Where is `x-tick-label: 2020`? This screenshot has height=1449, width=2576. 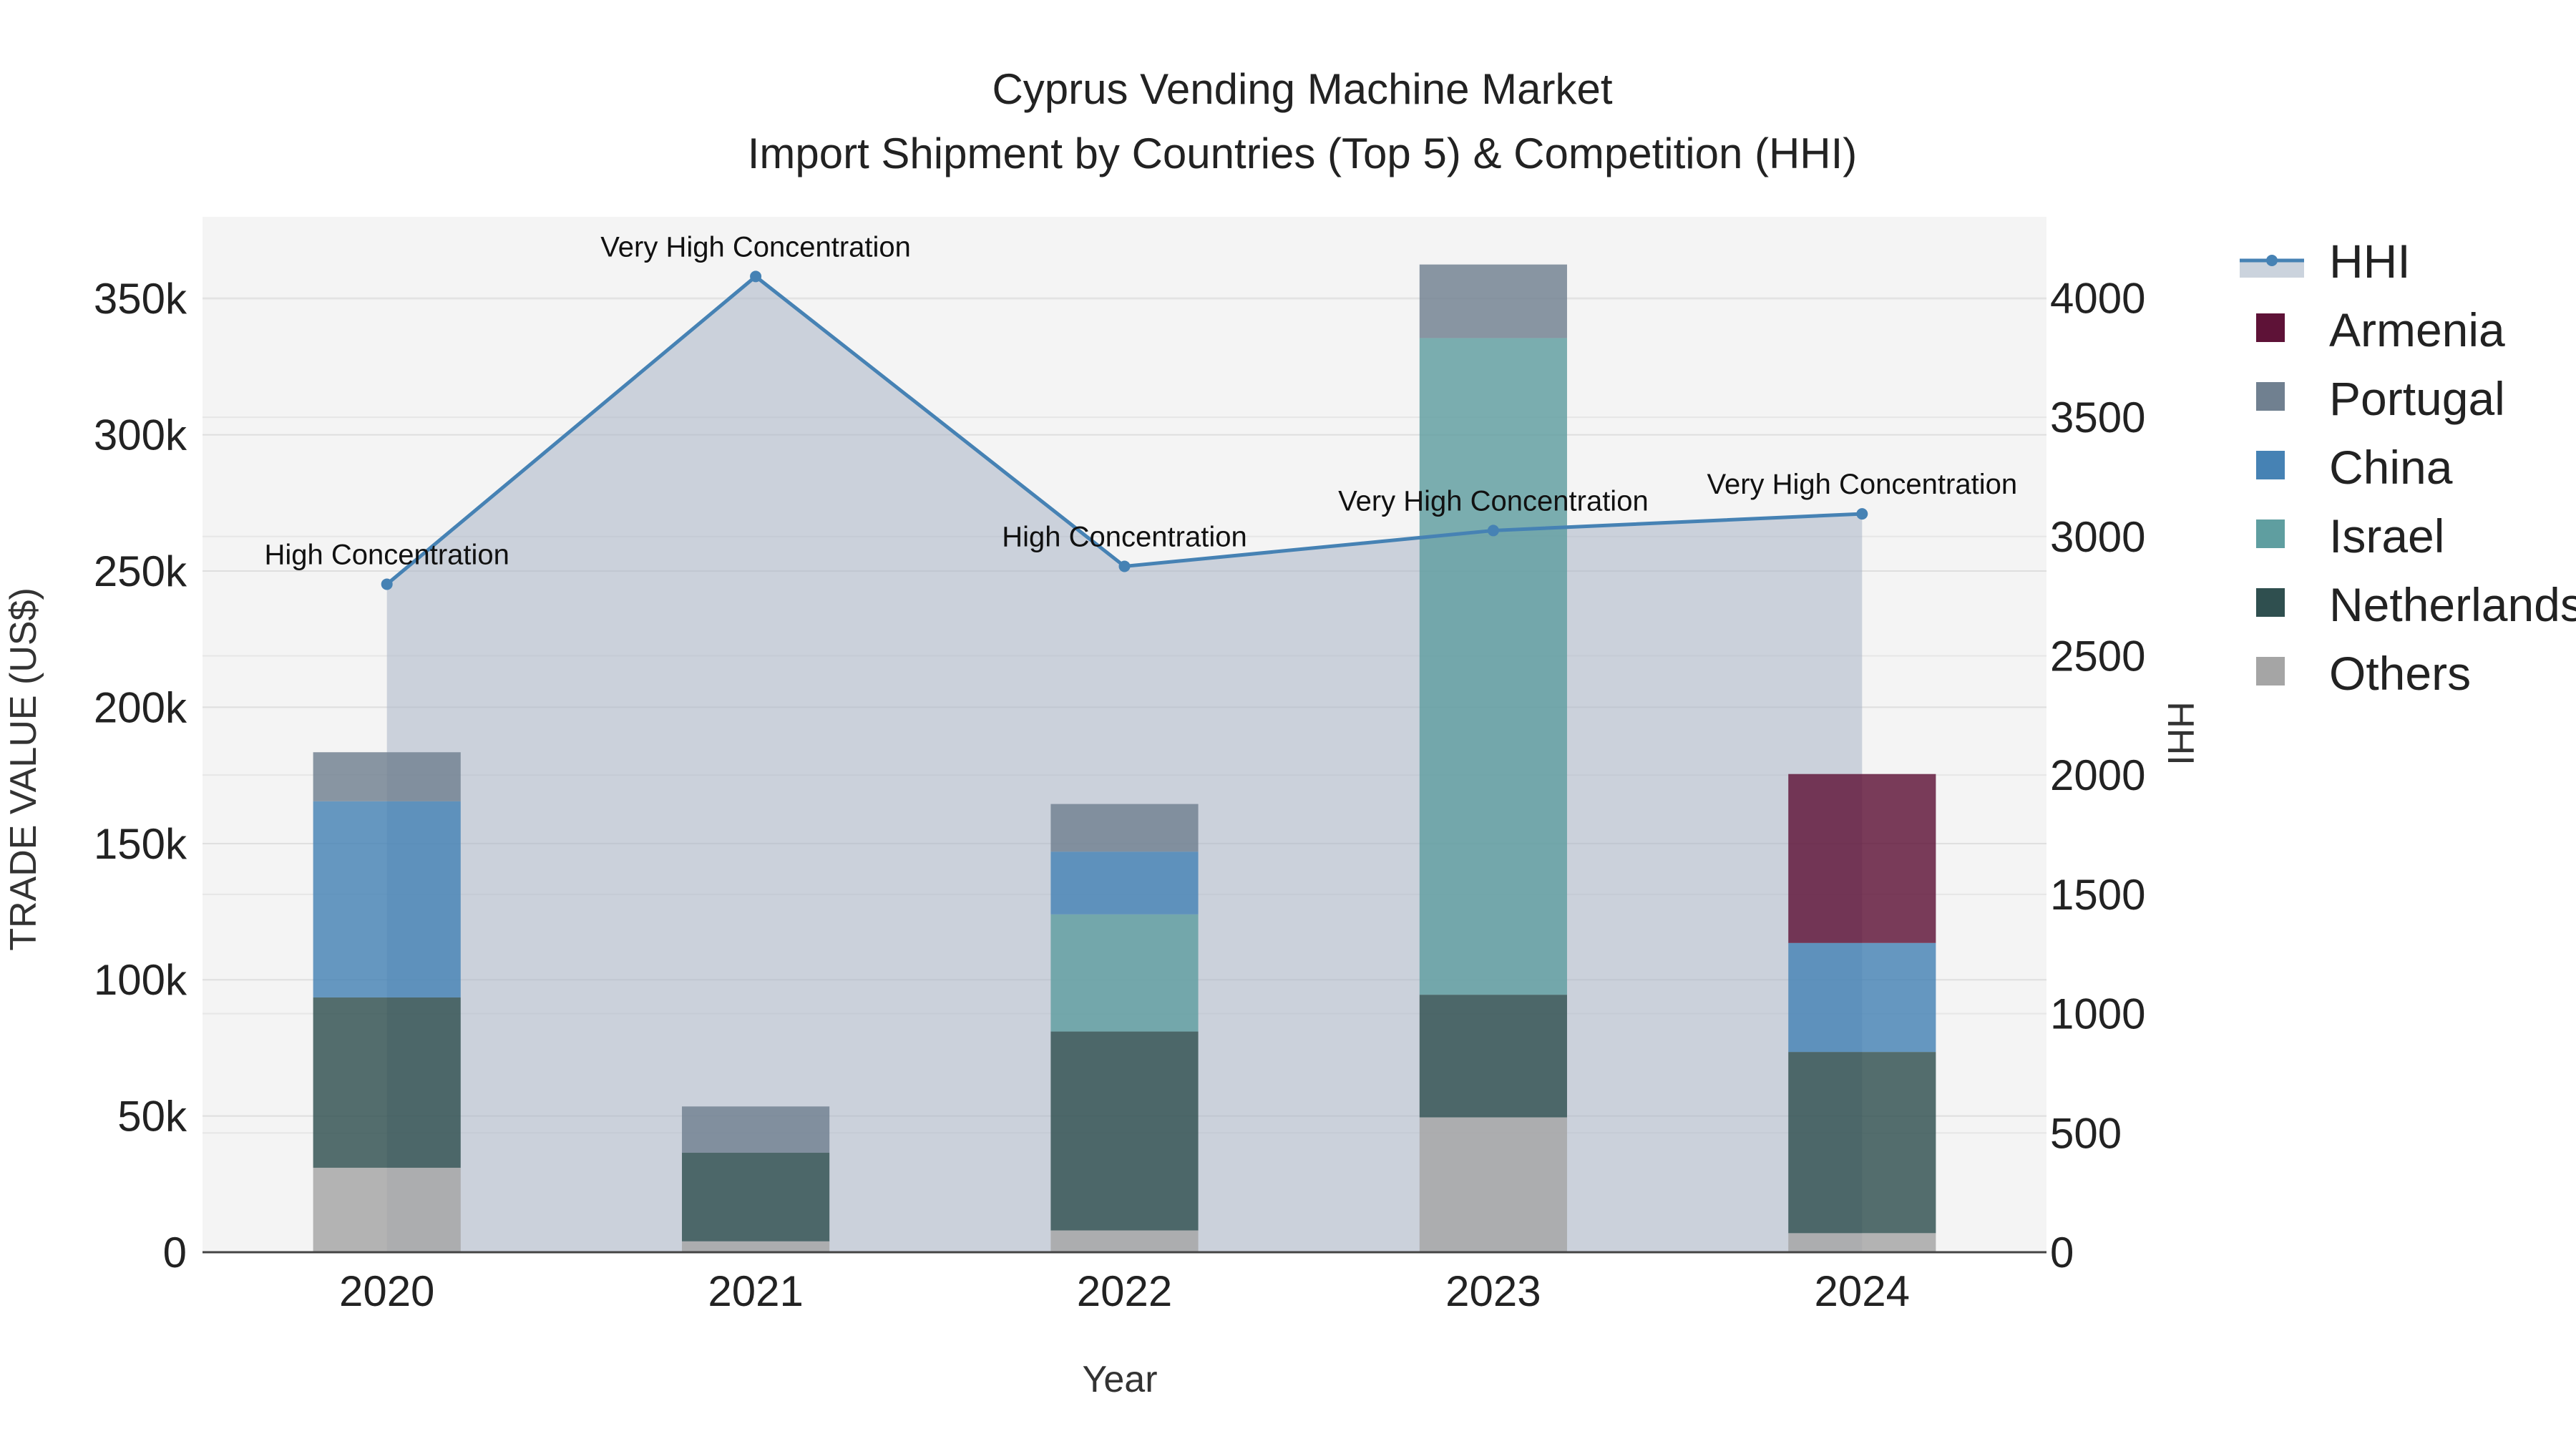
x-tick-label: 2020 is located at coordinates (386, 1291).